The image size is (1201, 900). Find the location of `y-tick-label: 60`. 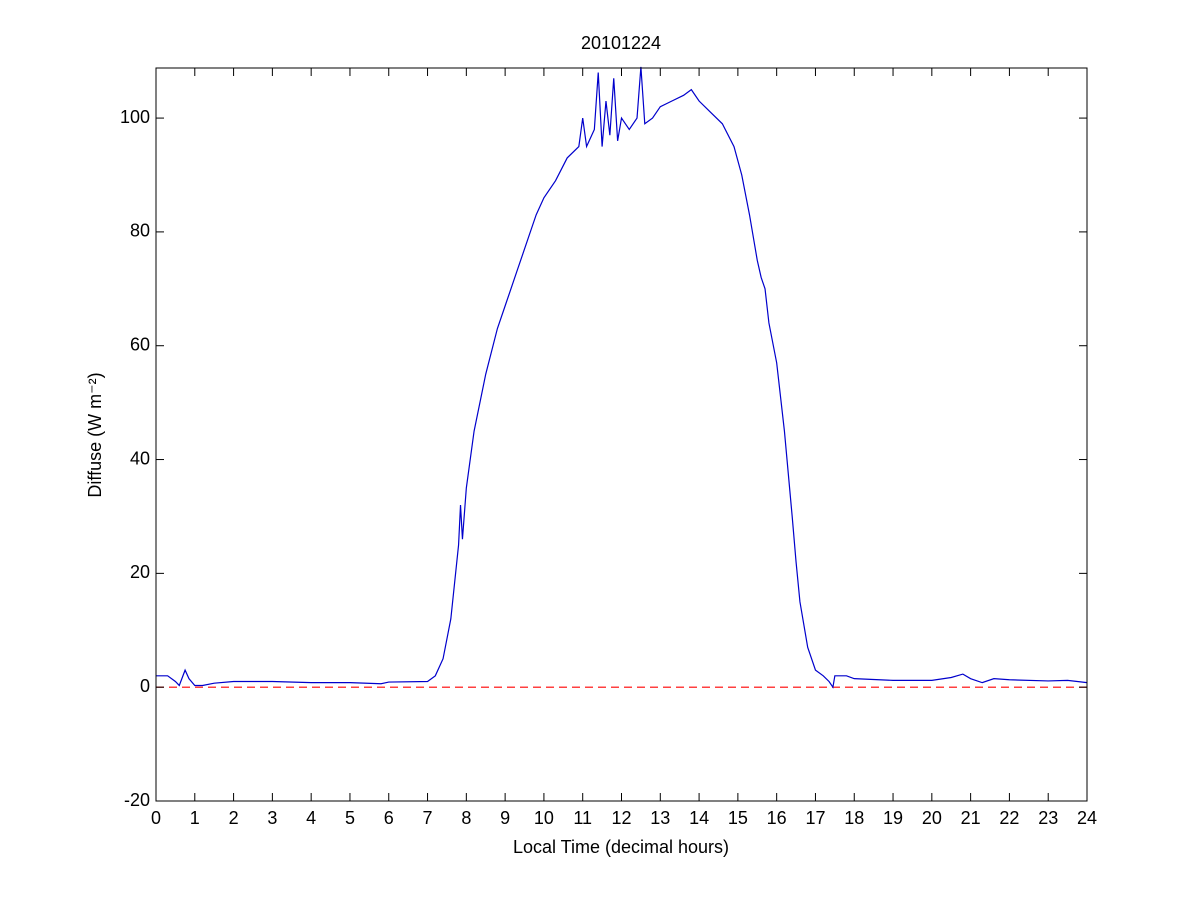

y-tick-label: 60 is located at coordinates (140, 344).